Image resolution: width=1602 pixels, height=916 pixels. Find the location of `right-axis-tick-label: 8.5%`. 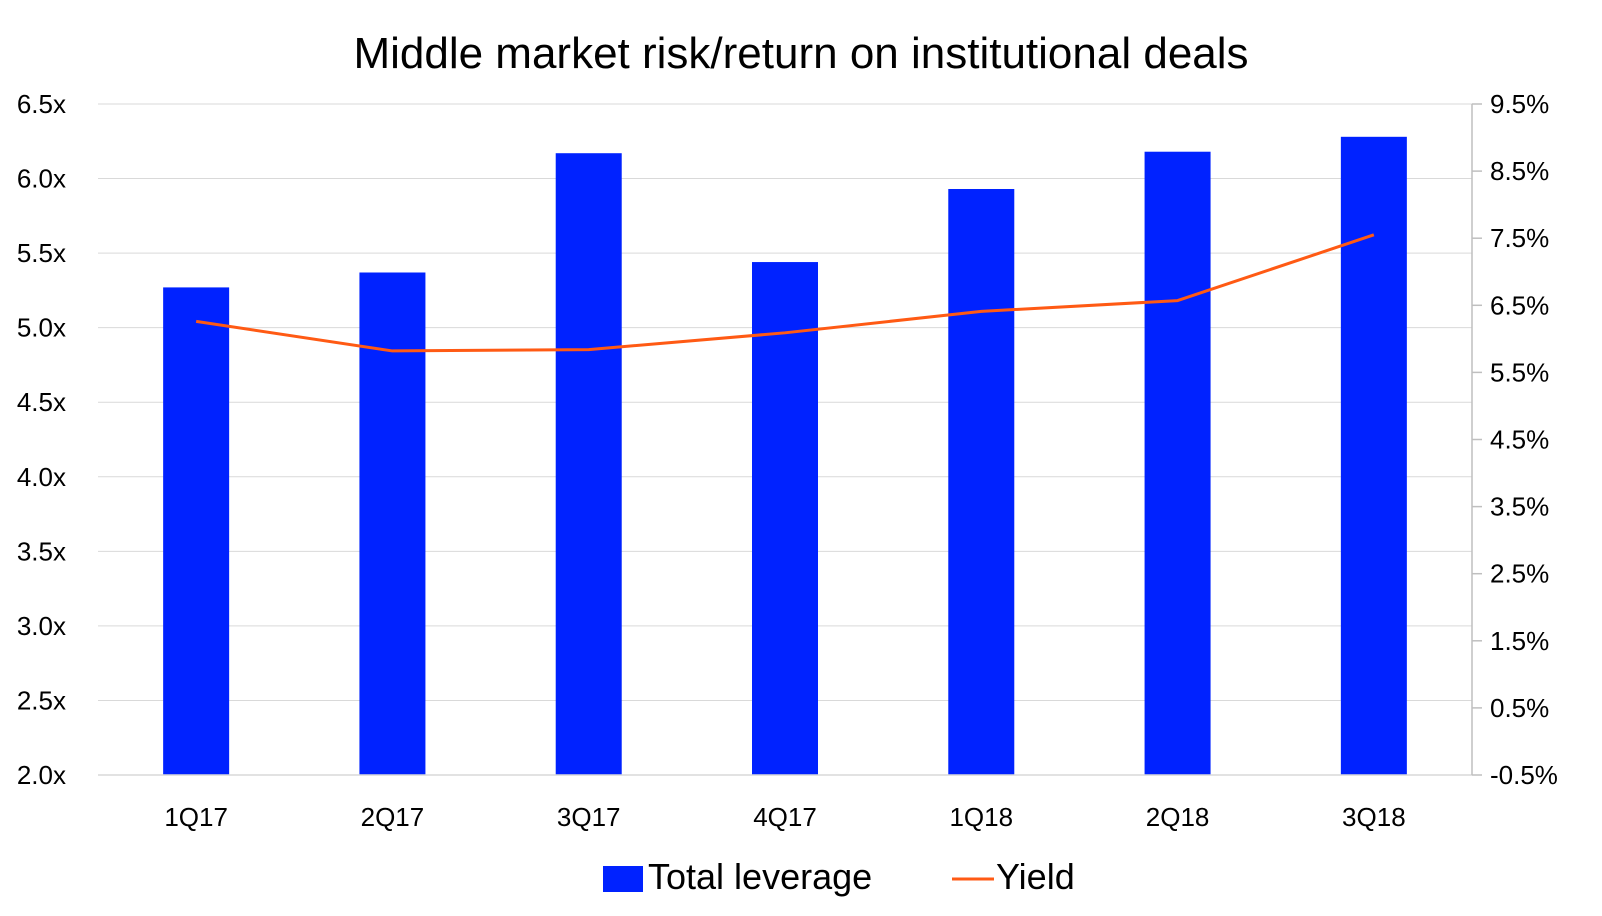

right-axis-tick-label: 8.5% is located at coordinates (1519, 171).